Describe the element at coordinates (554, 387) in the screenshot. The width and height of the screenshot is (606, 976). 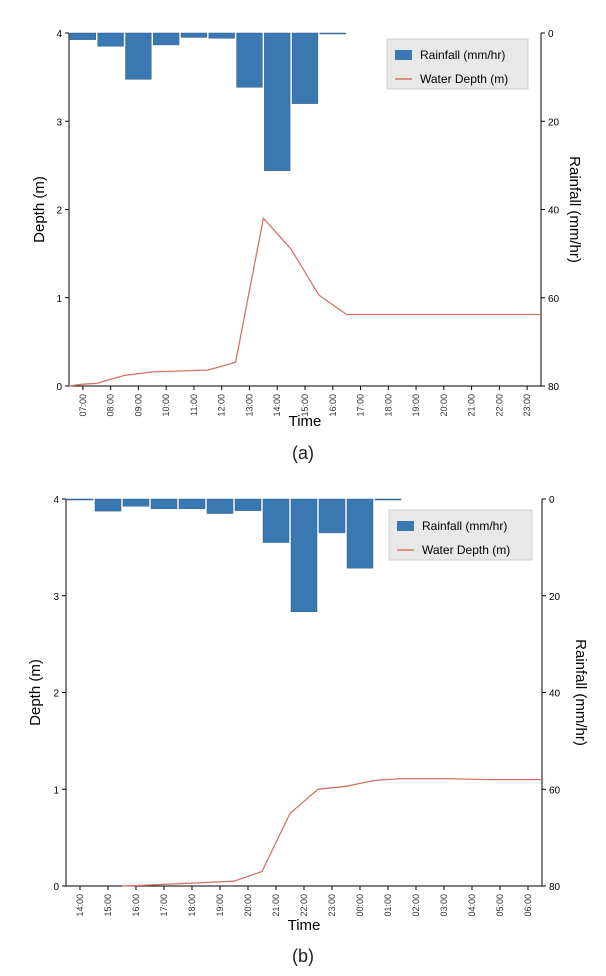
I see `chart-a-right-tick-label: 80` at that location.